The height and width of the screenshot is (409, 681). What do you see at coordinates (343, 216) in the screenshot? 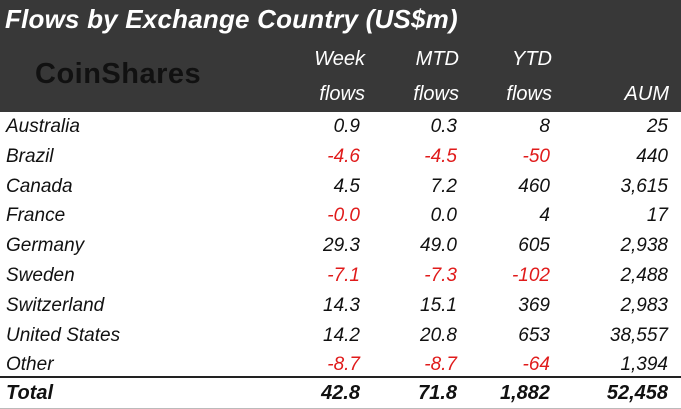
I see `week-flow-cell: -0.0` at bounding box center [343, 216].